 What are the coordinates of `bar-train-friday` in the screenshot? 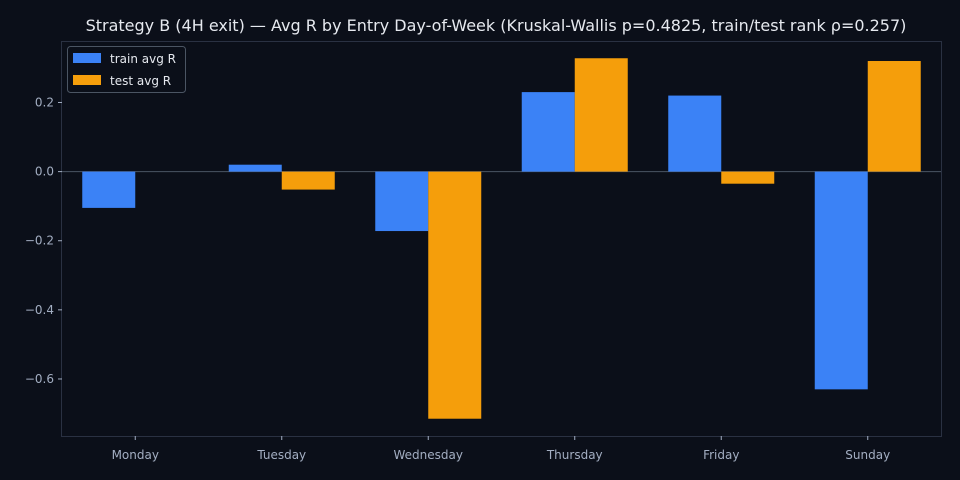 It's located at (695, 133).